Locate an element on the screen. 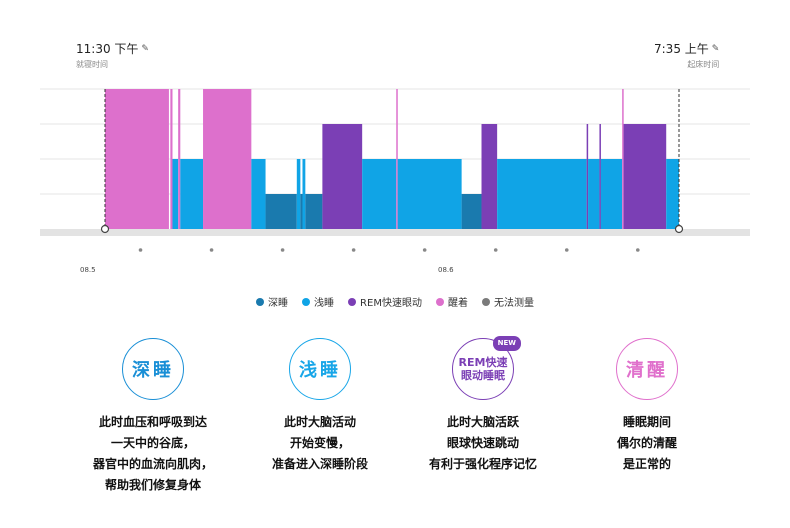  legend-item: 深睡 is located at coordinates (272, 301).